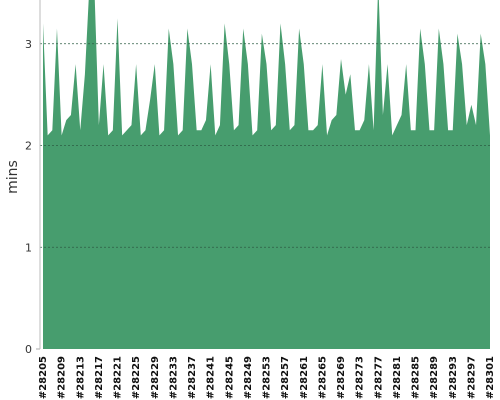 The height and width of the screenshot is (400, 500). I want to click on x-tick-label: #28225, so click(136, 377).